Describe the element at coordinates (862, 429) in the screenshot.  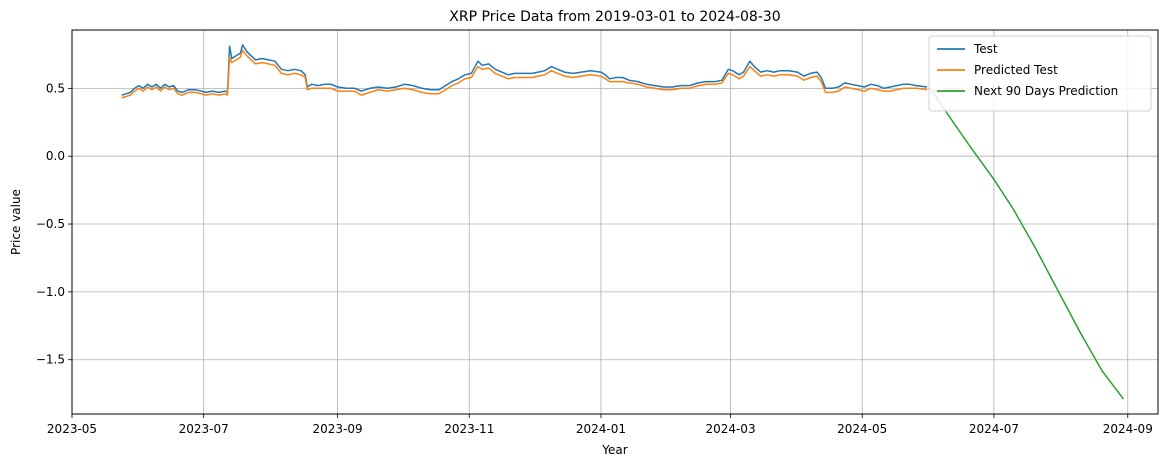
I see `x-tick-label: 2024-05` at that location.